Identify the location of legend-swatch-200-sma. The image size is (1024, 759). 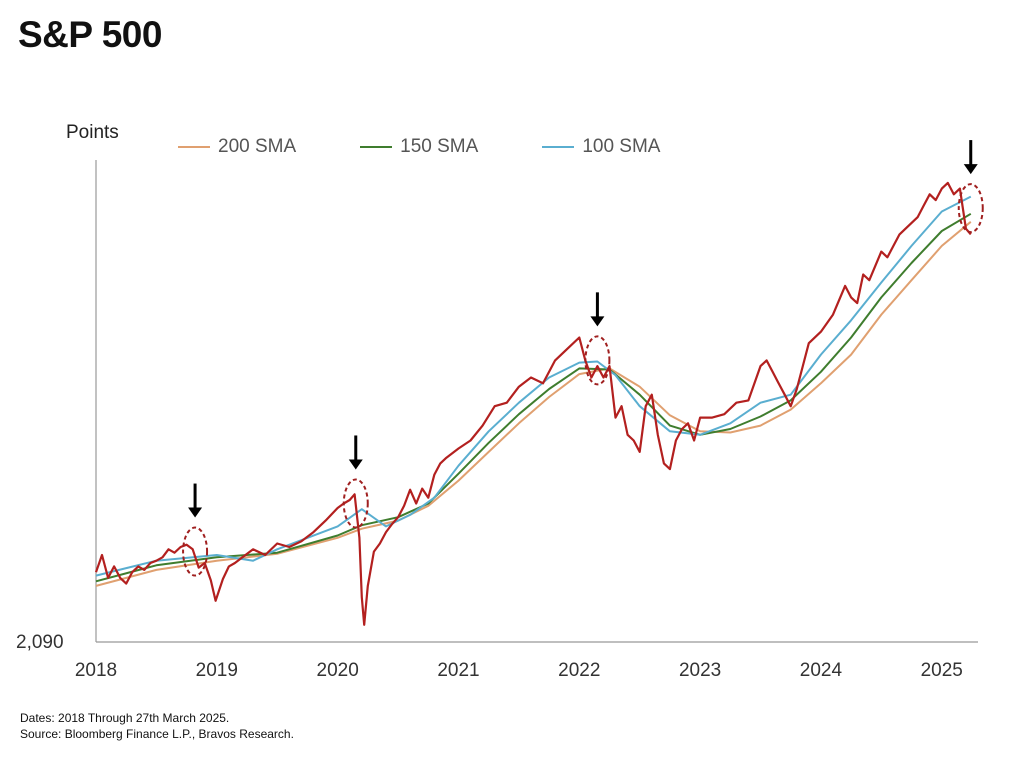
(194, 147).